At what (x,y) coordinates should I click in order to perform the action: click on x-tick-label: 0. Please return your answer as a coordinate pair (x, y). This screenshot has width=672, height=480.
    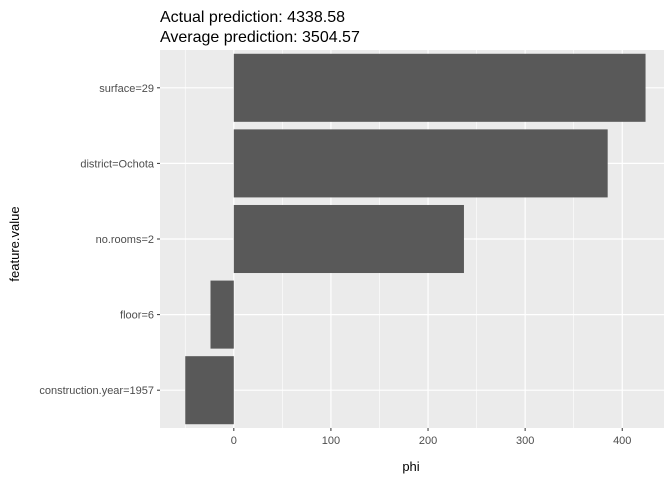
    Looking at the image, I should click on (234, 441).